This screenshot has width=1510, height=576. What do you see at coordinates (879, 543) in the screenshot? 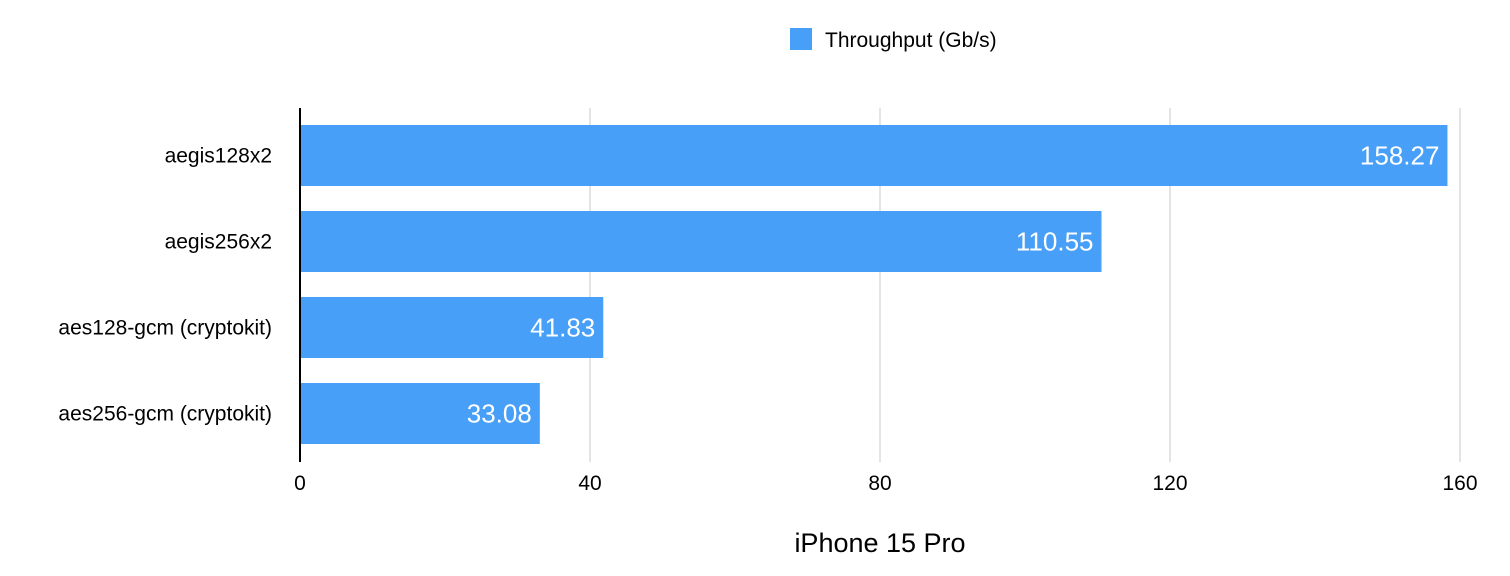
I see `x-axis-title: iPhone 15 Pro` at bounding box center [879, 543].